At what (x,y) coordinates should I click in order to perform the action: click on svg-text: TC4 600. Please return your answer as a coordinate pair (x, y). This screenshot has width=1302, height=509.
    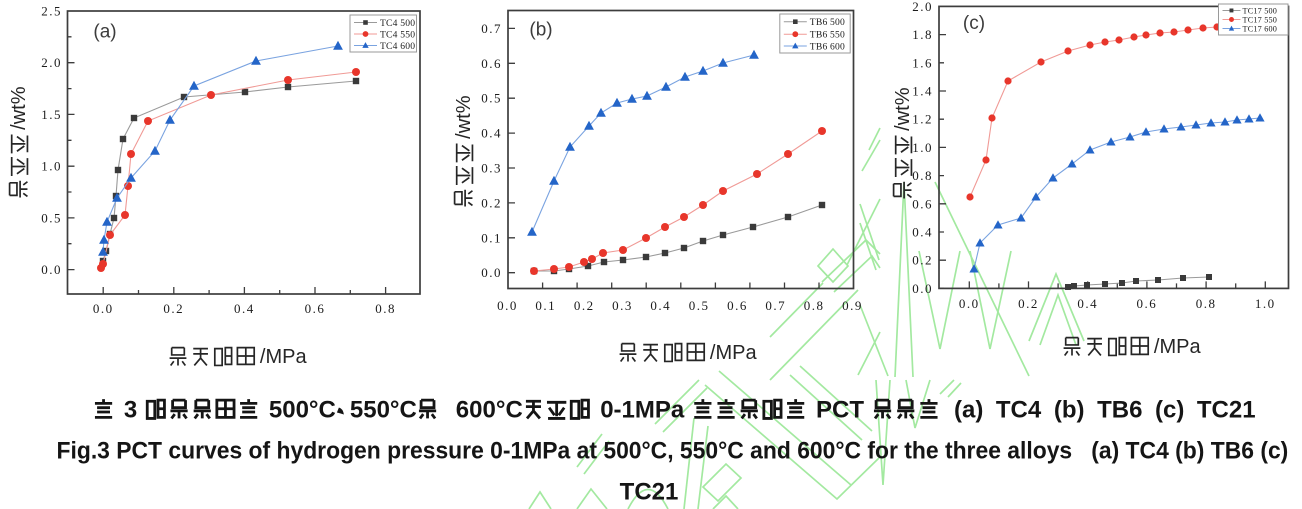
    Looking at the image, I should click on (397, 46).